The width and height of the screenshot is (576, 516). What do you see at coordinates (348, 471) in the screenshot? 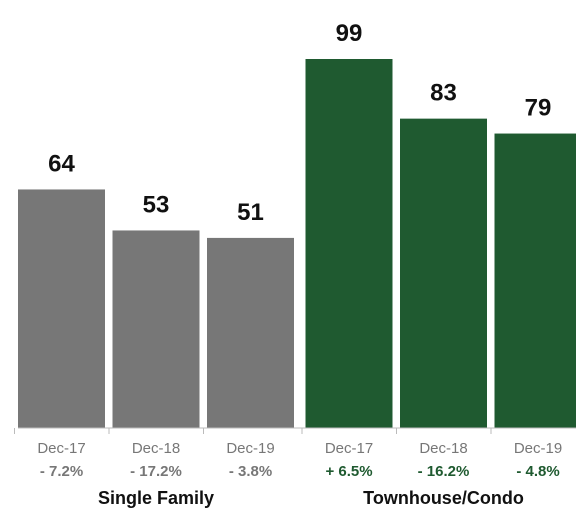
I see `change-label: + 6.5%` at bounding box center [348, 471].